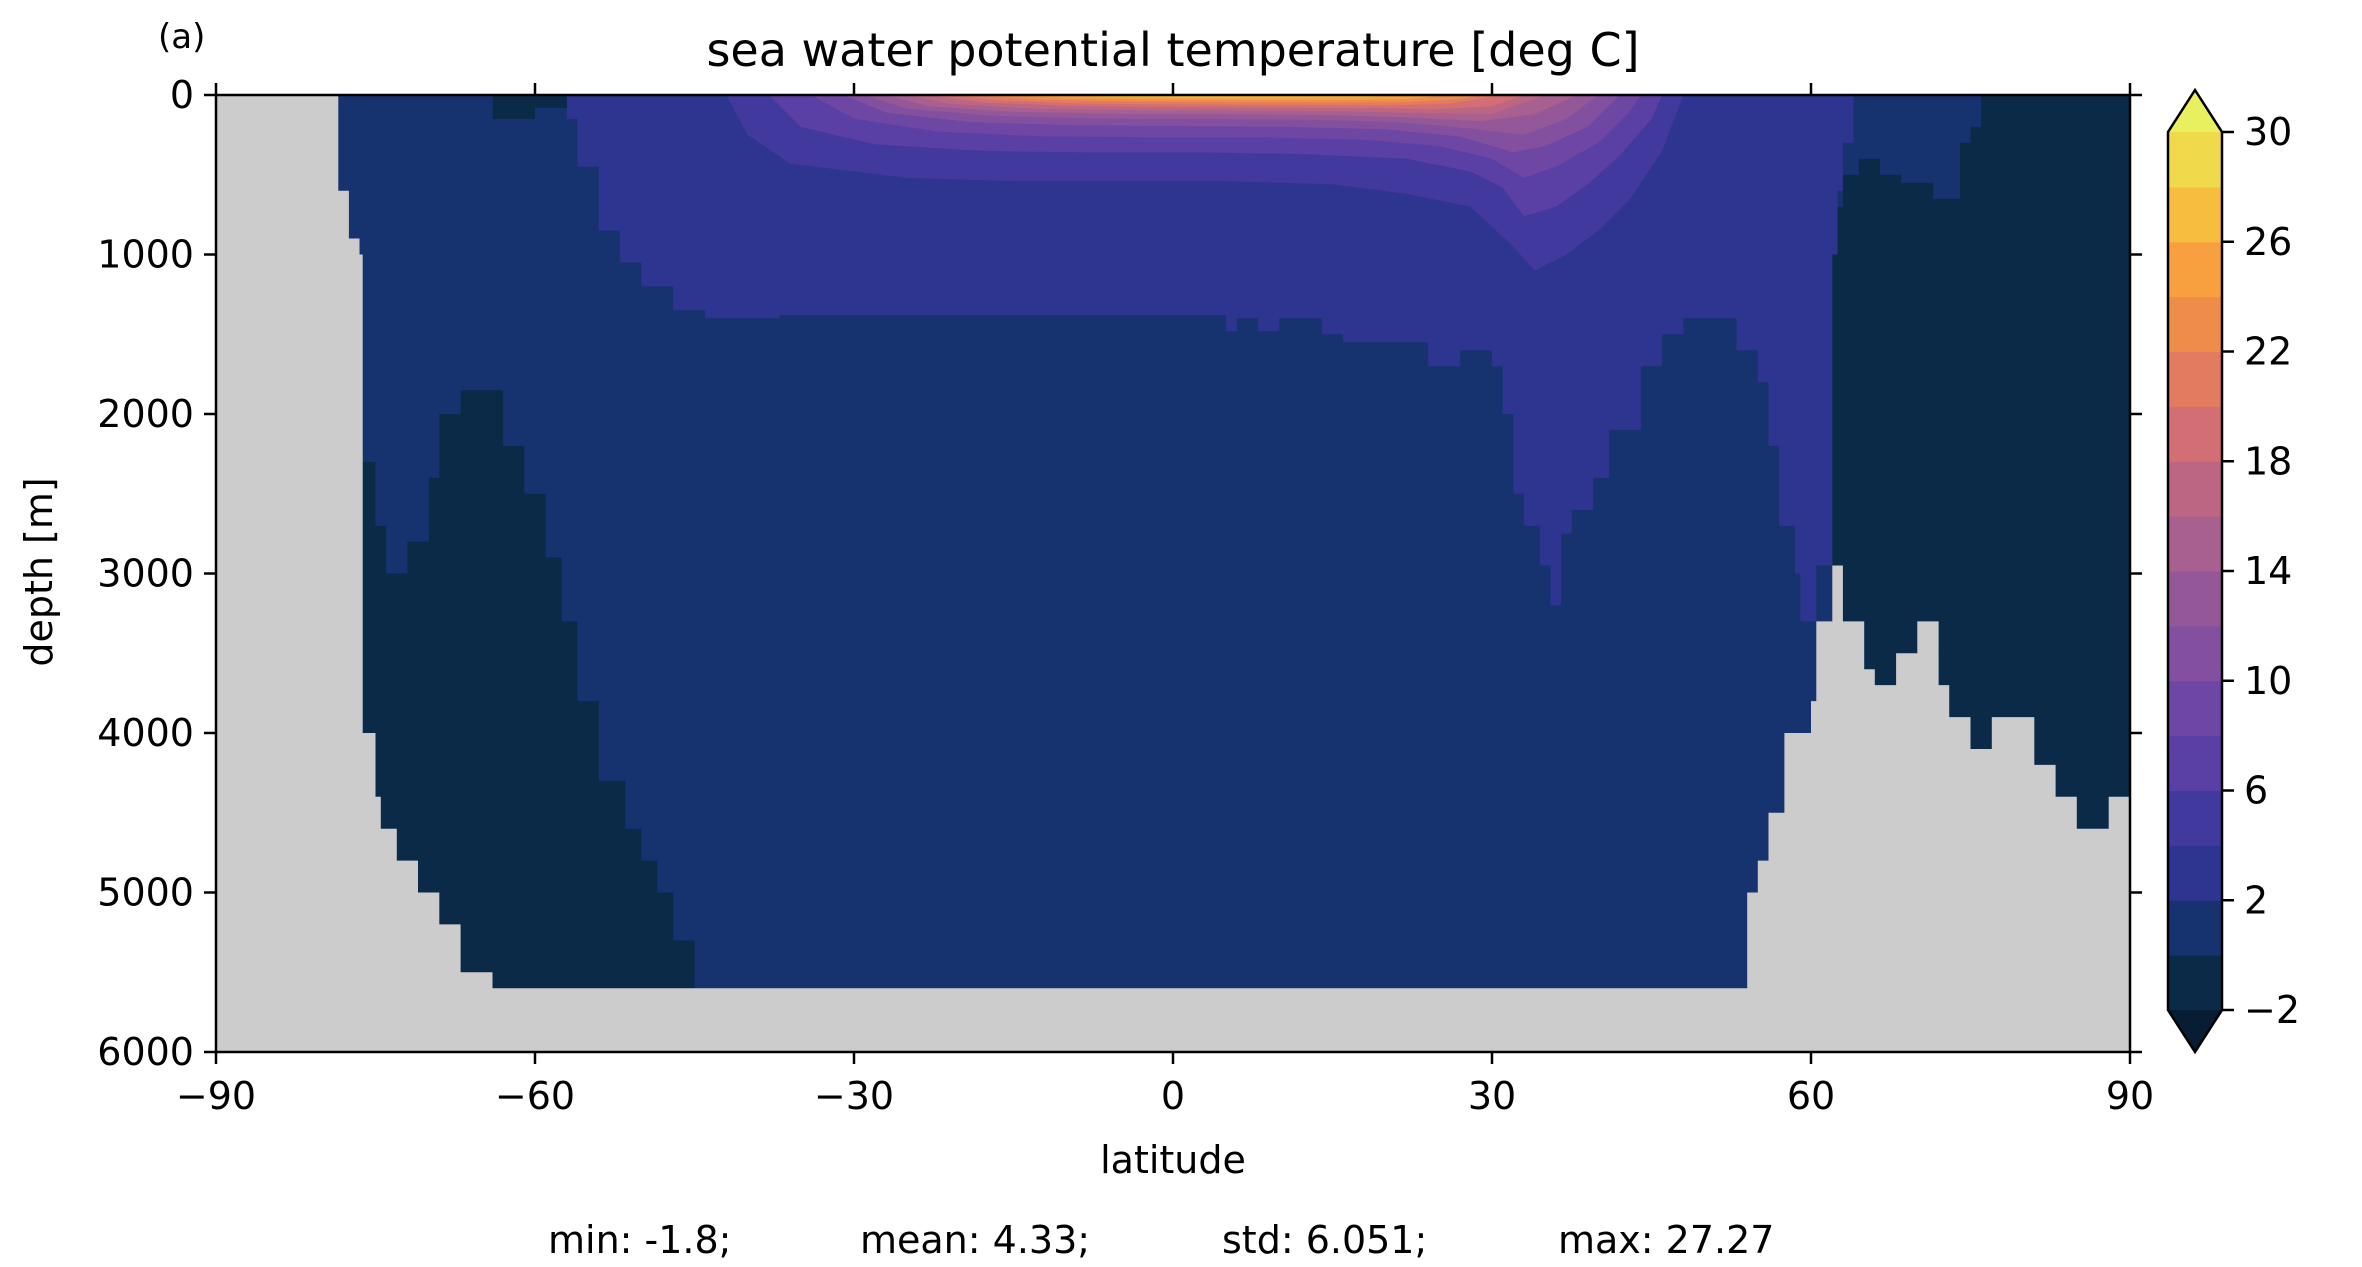 The height and width of the screenshot is (1267, 2362). Describe the element at coordinates (2195, 1031) in the screenshot. I see `colorbar-extend-min` at that location.